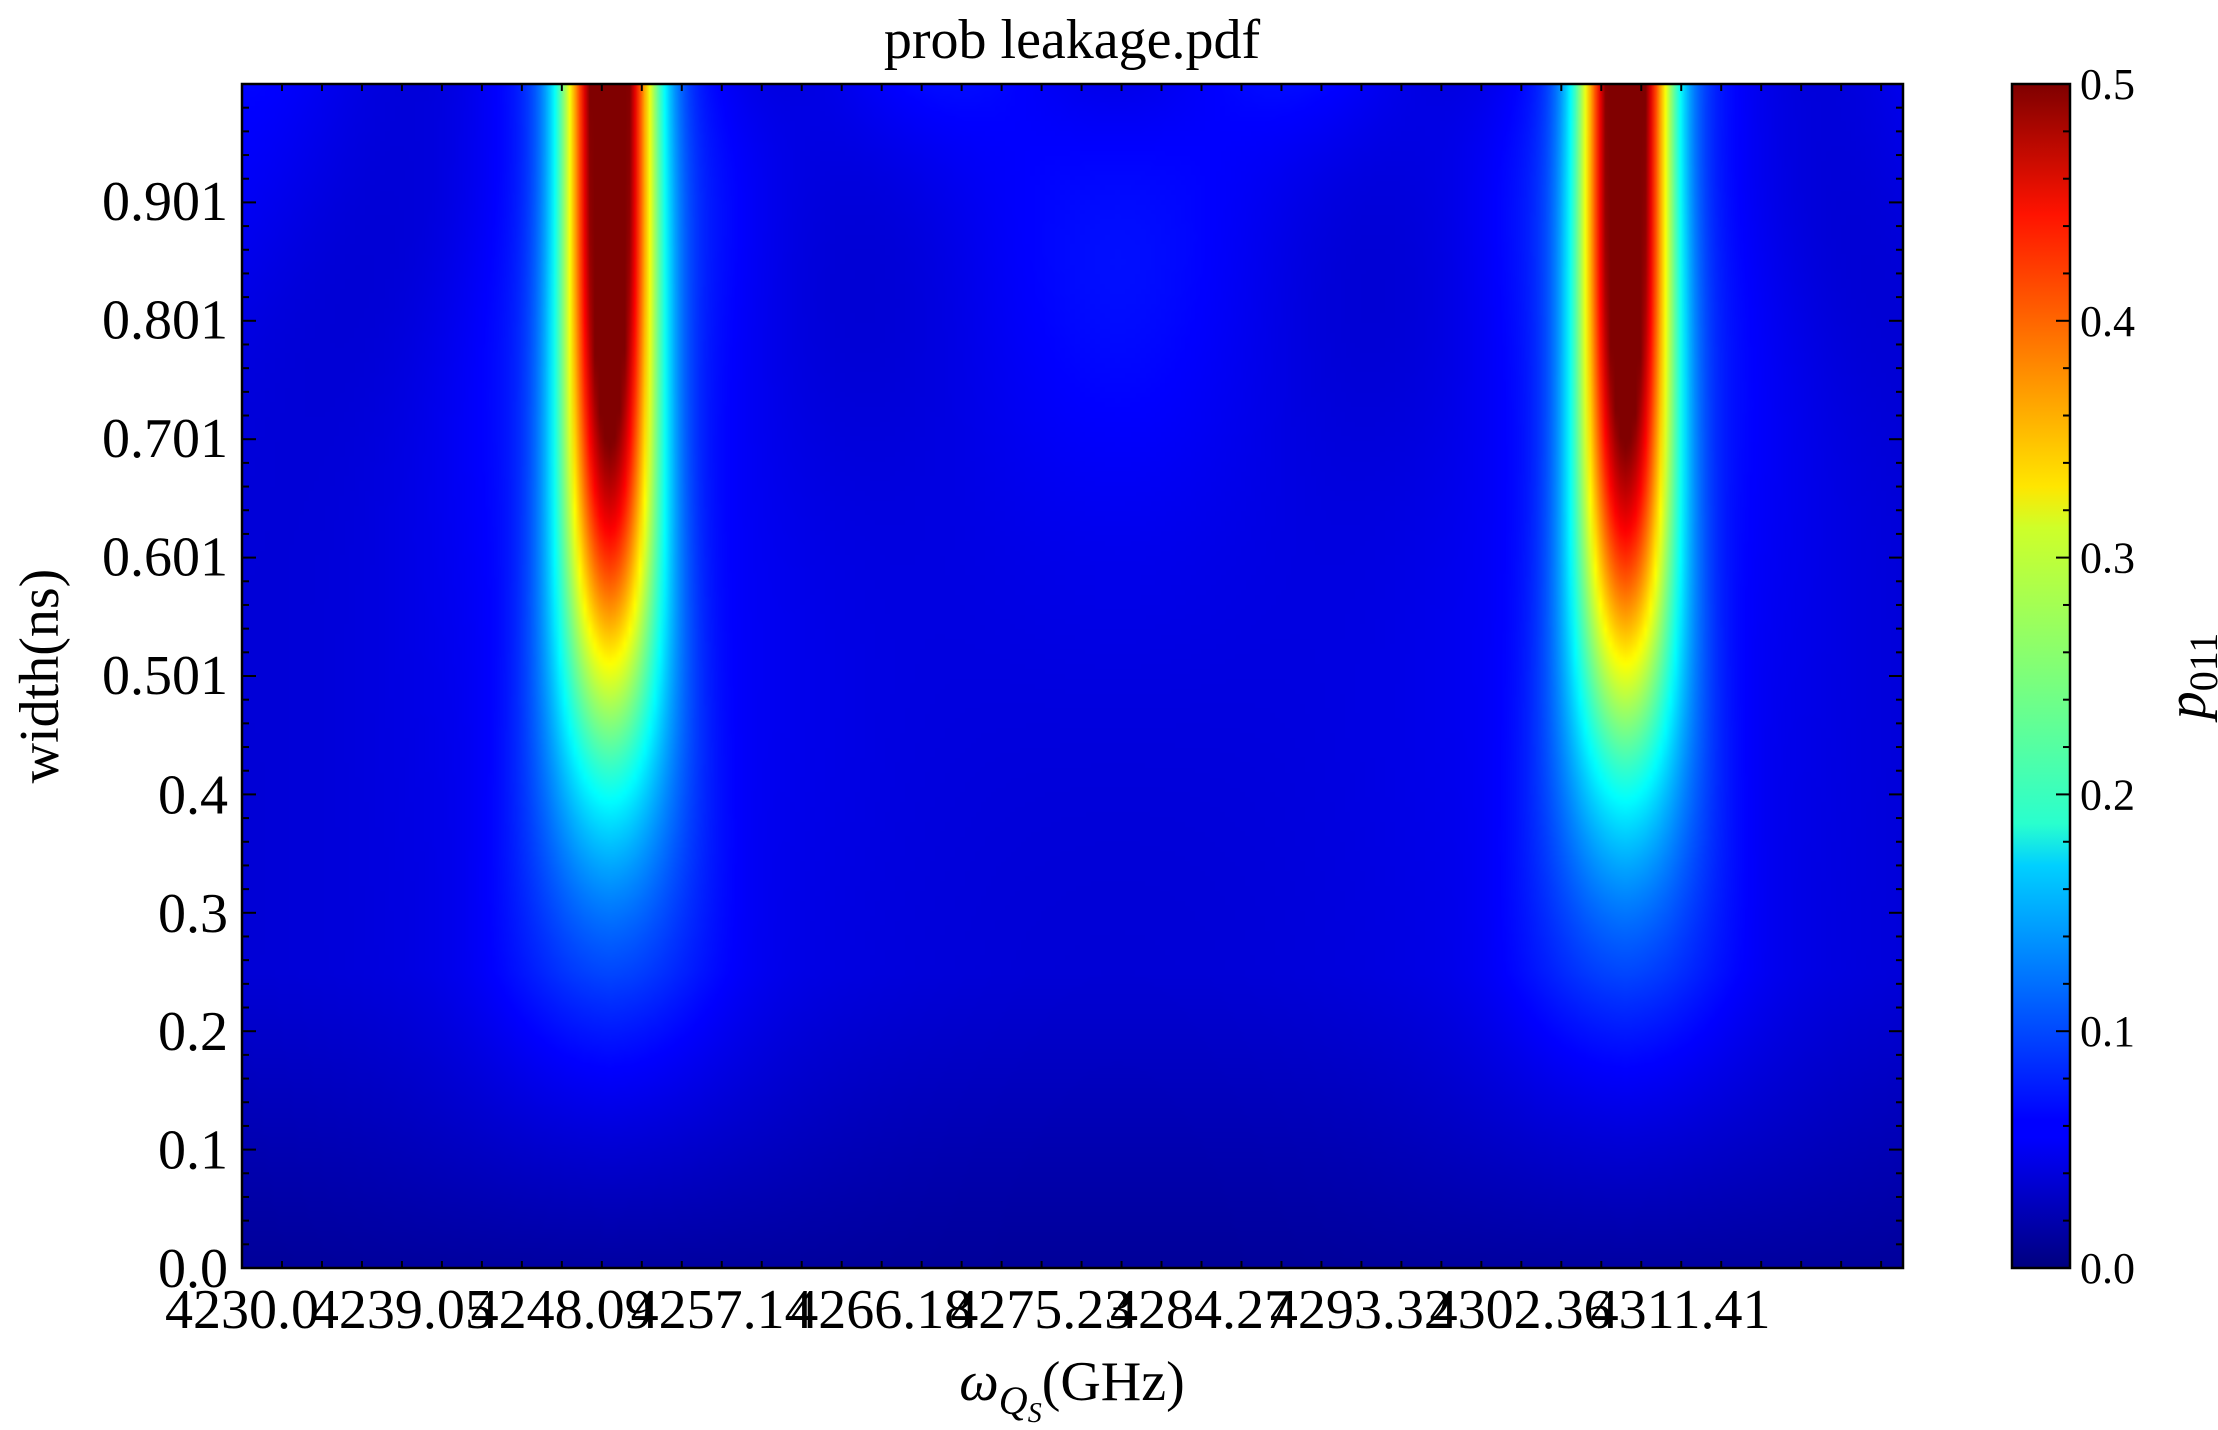 The height and width of the screenshot is (1430, 2218). Describe the element at coordinates (1521, 1310) in the screenshot. I see `x-tick-label: 4302.36` at that location.